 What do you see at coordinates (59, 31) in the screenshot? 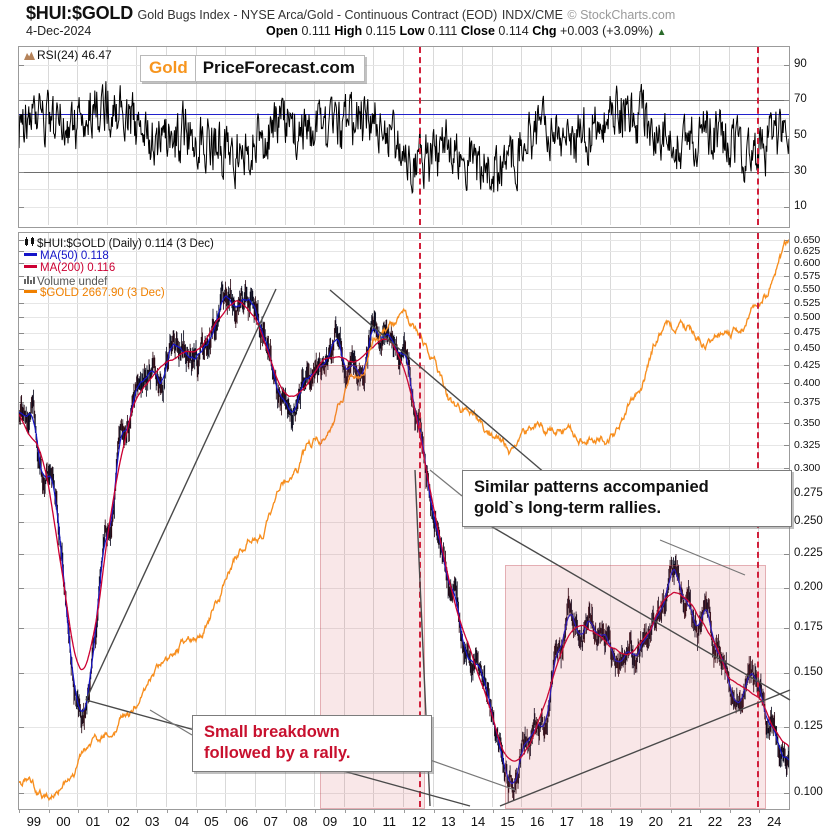
I see `quote-date: 4-Dec-2024` at bounding box center [59, 31].